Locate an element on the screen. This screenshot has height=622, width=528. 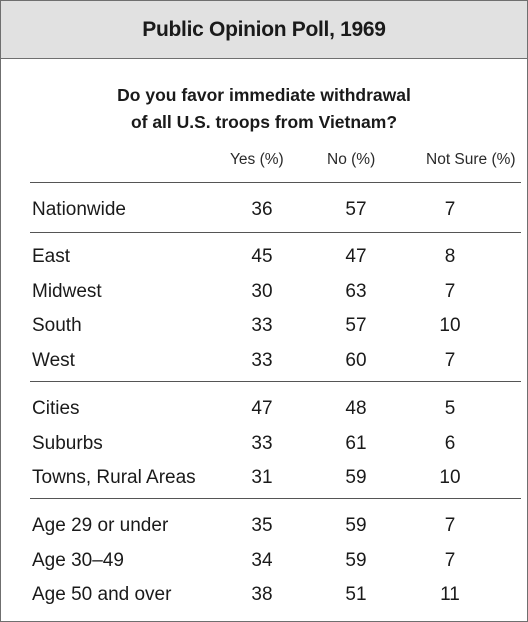
table-row: South 33 57 10 is located at coordinates (264, 326).